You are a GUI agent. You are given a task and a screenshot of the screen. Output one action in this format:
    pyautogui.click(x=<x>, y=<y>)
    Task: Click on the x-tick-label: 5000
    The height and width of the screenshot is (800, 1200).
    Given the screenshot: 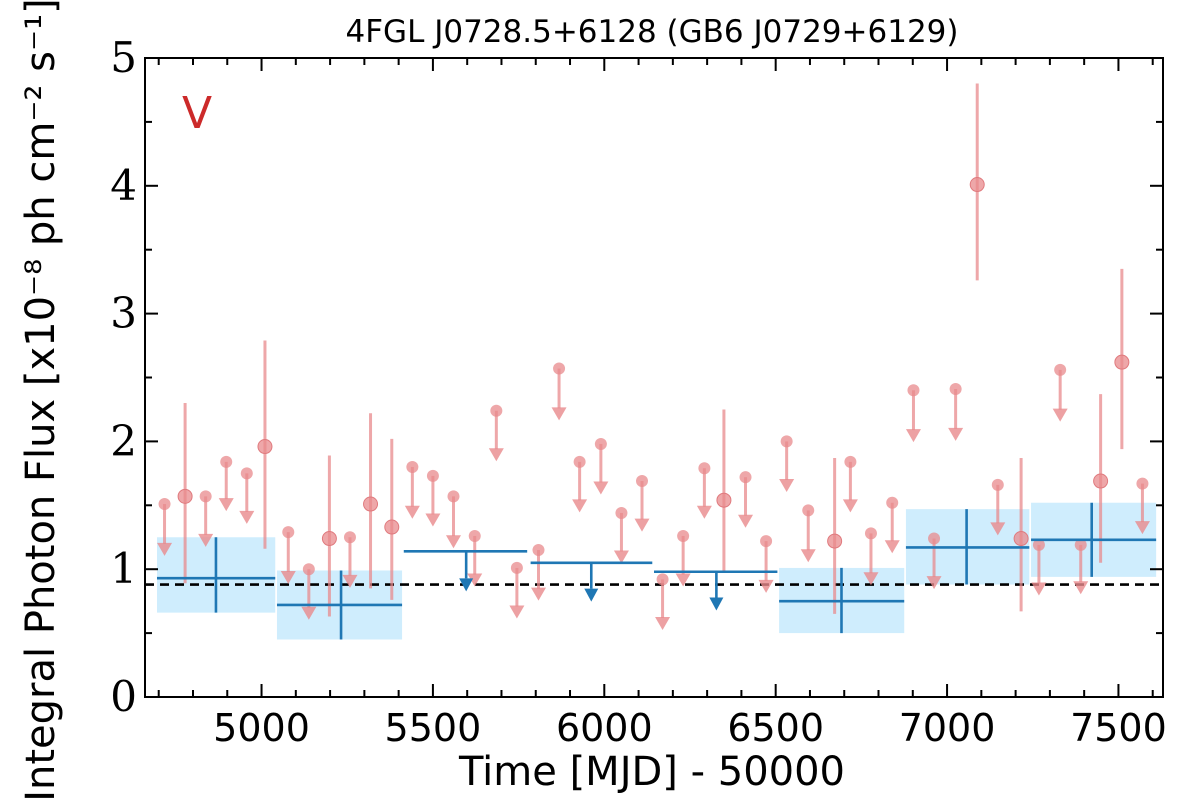 What is the action you would take?
    pyautogui.click(x=261, y=728)
    